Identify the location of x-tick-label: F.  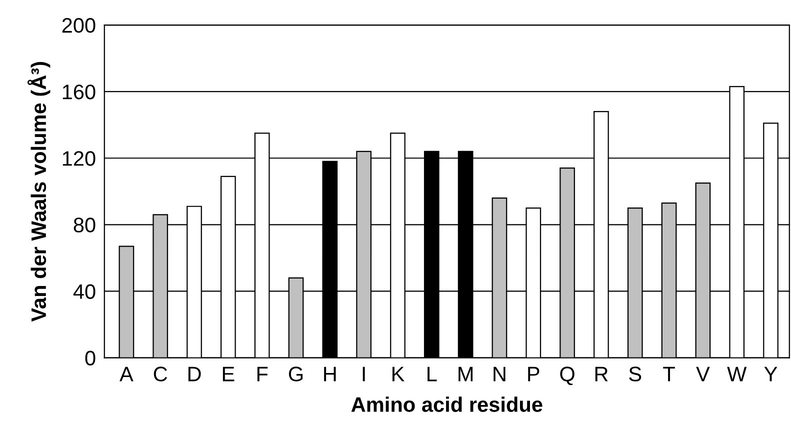
(262, 374).